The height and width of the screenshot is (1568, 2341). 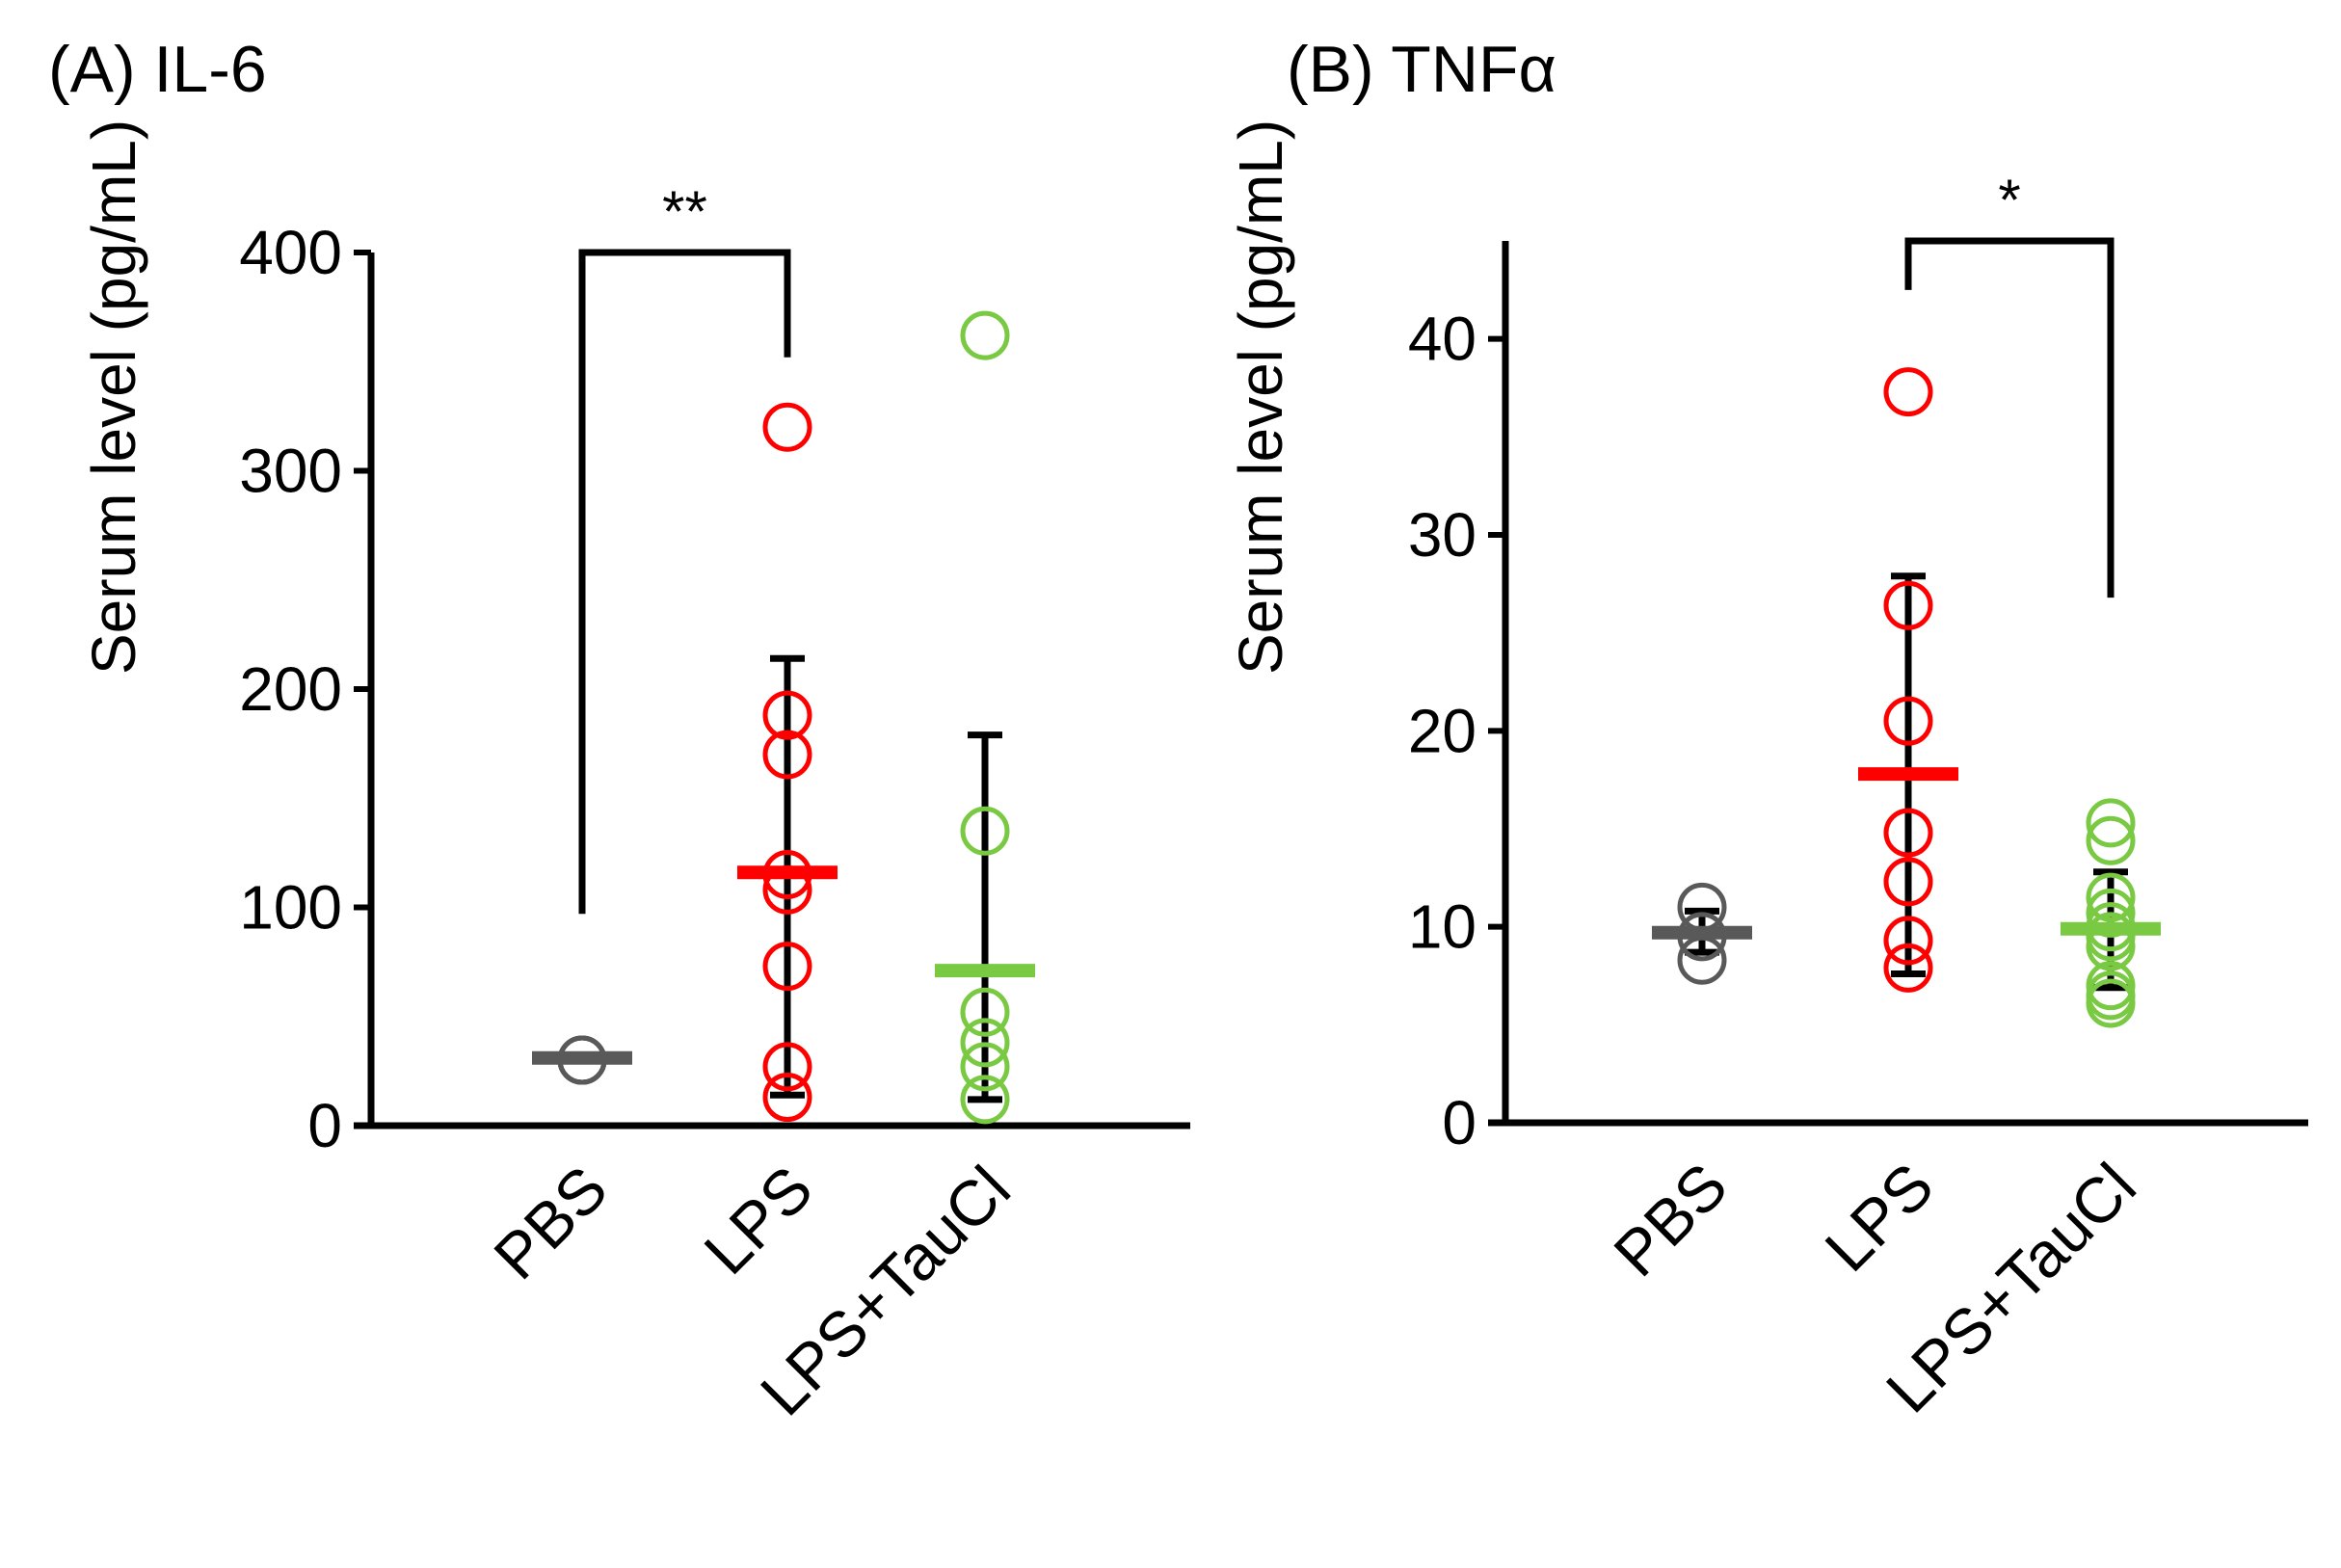 What do you see at coordinates (2010, 418) in the screenshot?
I see `panel-b-significance-bracket` at bounding box center [2010, 418].